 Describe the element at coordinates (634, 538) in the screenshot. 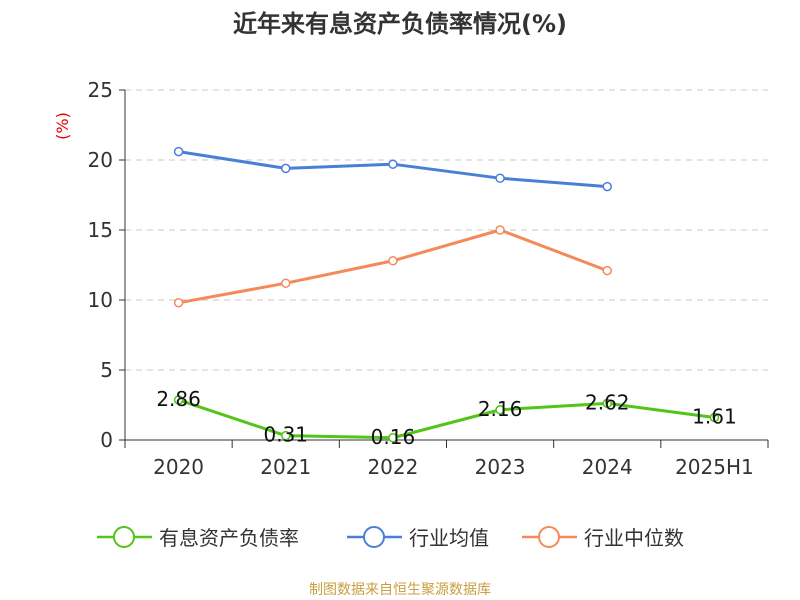

I see `legend-label: 行业中位数` at that location.